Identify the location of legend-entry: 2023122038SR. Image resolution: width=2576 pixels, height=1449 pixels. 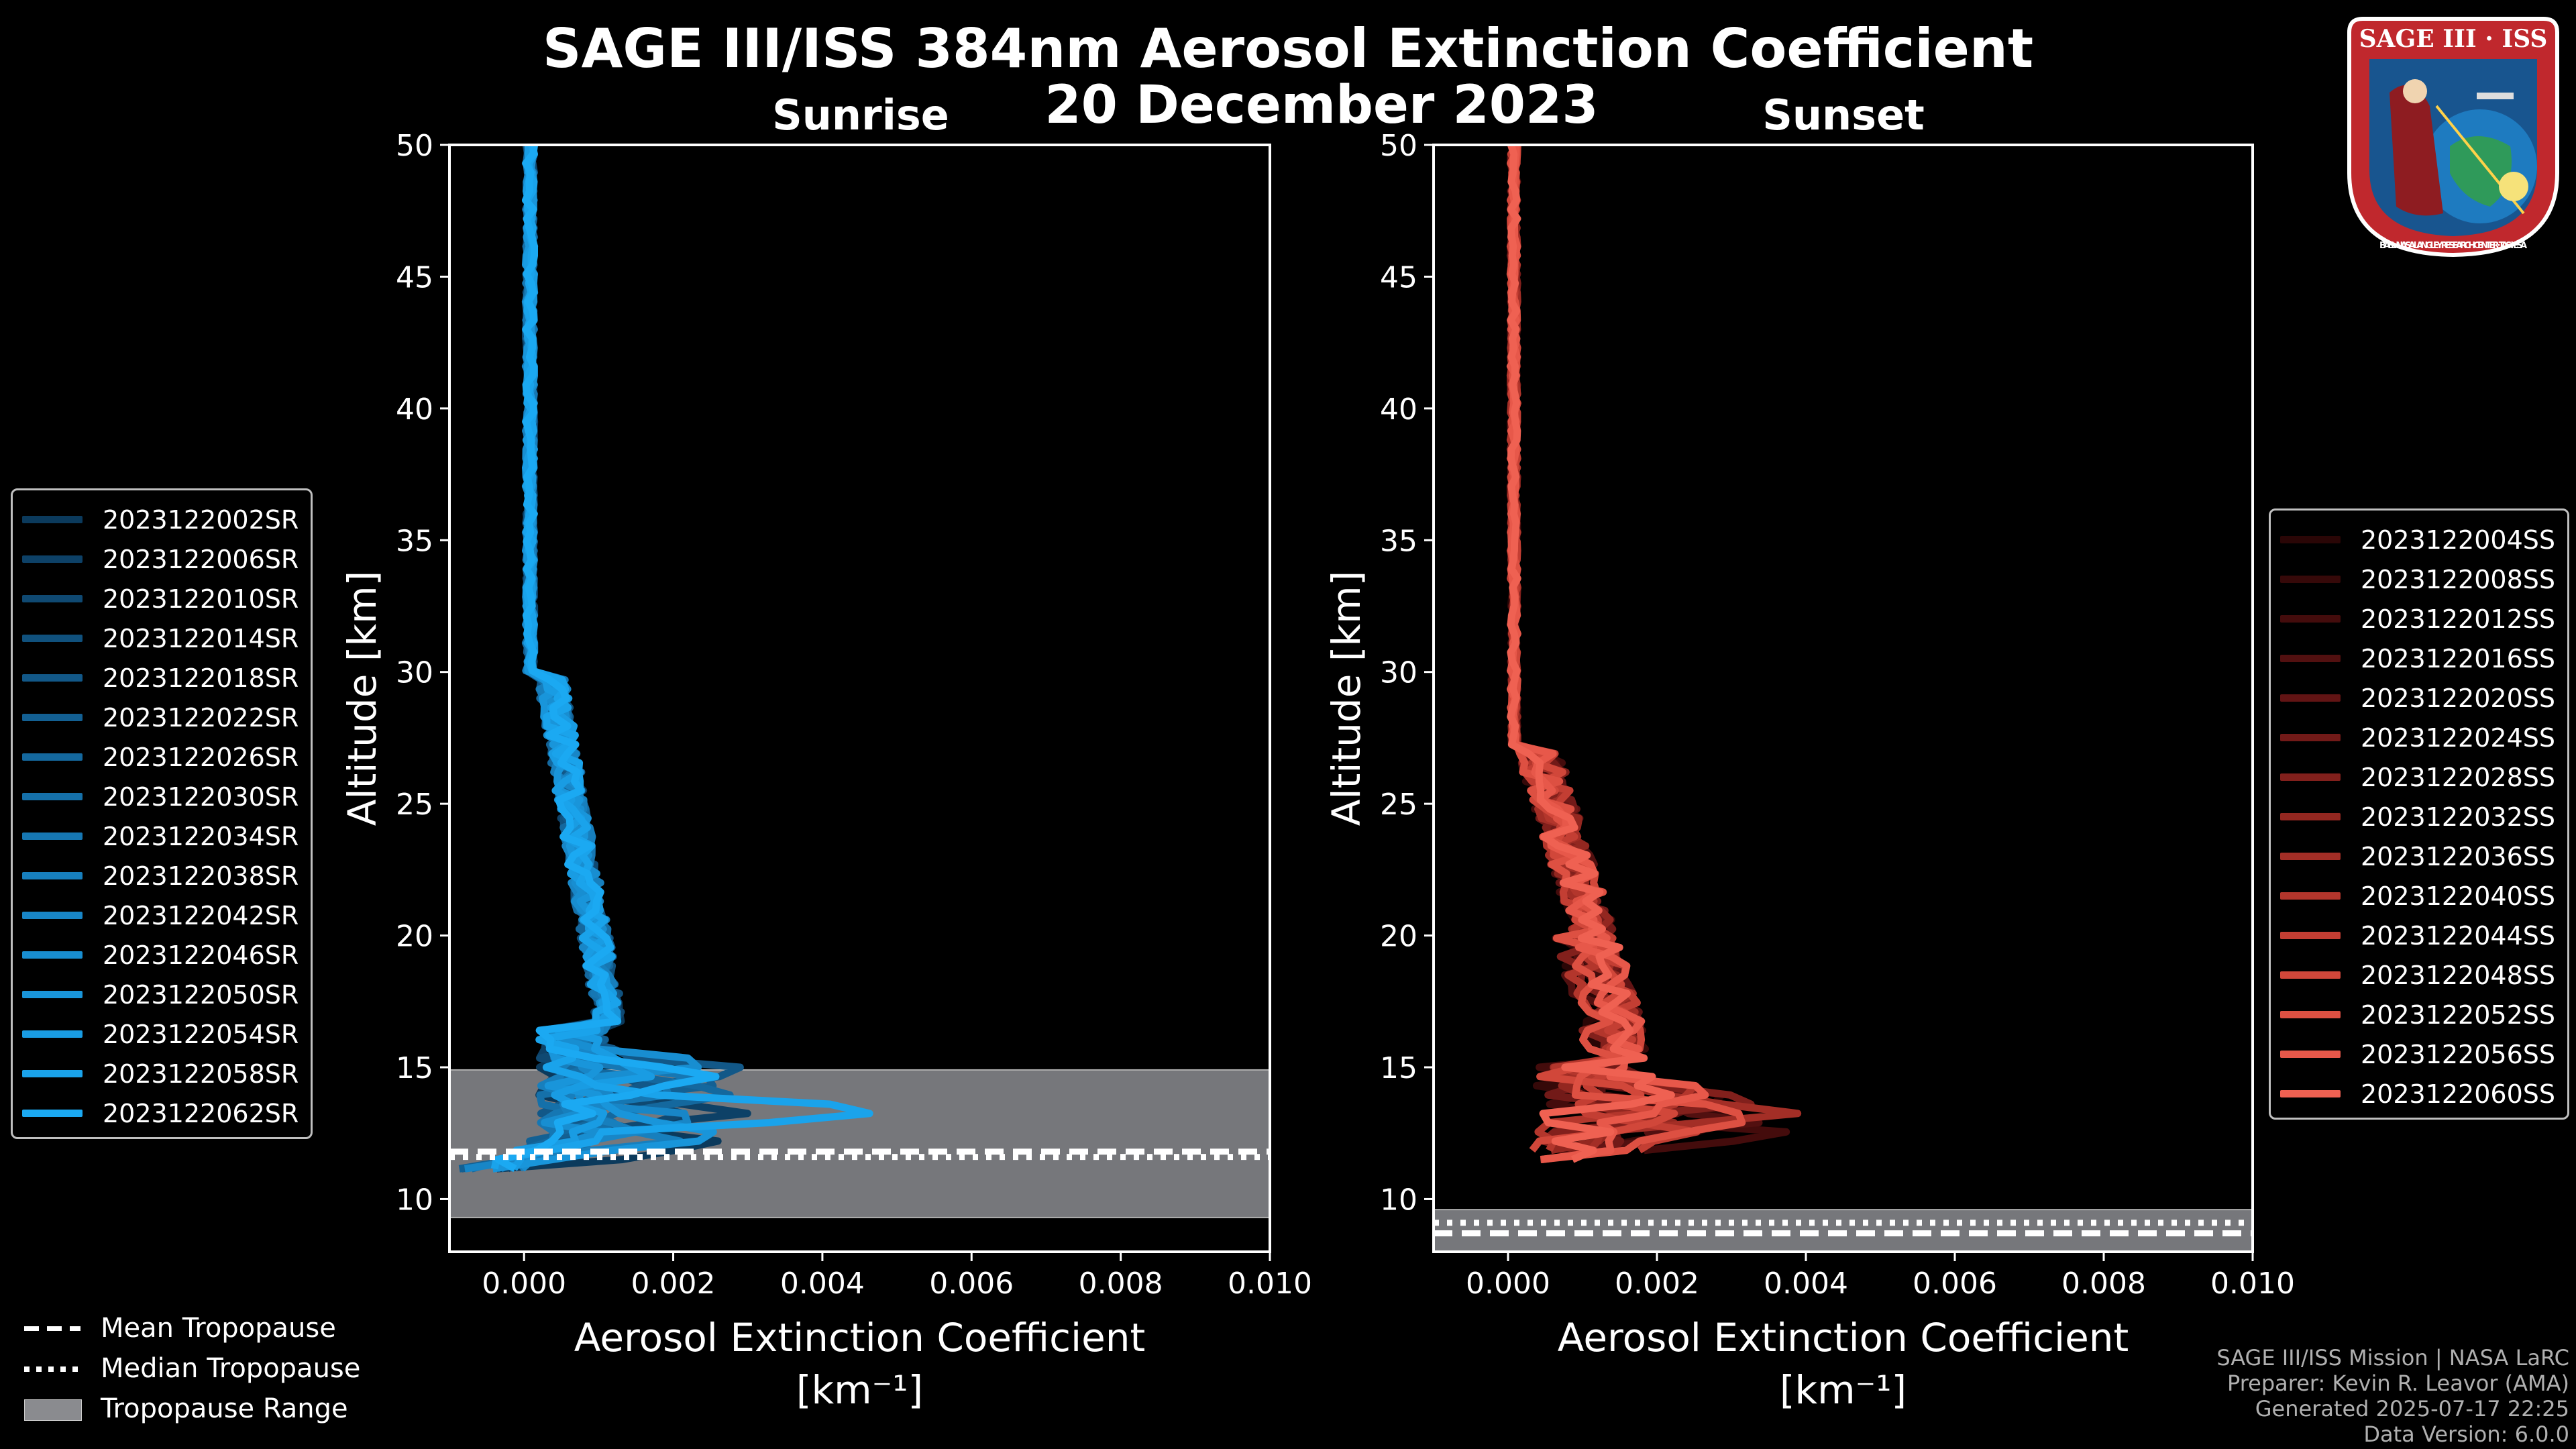
(160, 876).